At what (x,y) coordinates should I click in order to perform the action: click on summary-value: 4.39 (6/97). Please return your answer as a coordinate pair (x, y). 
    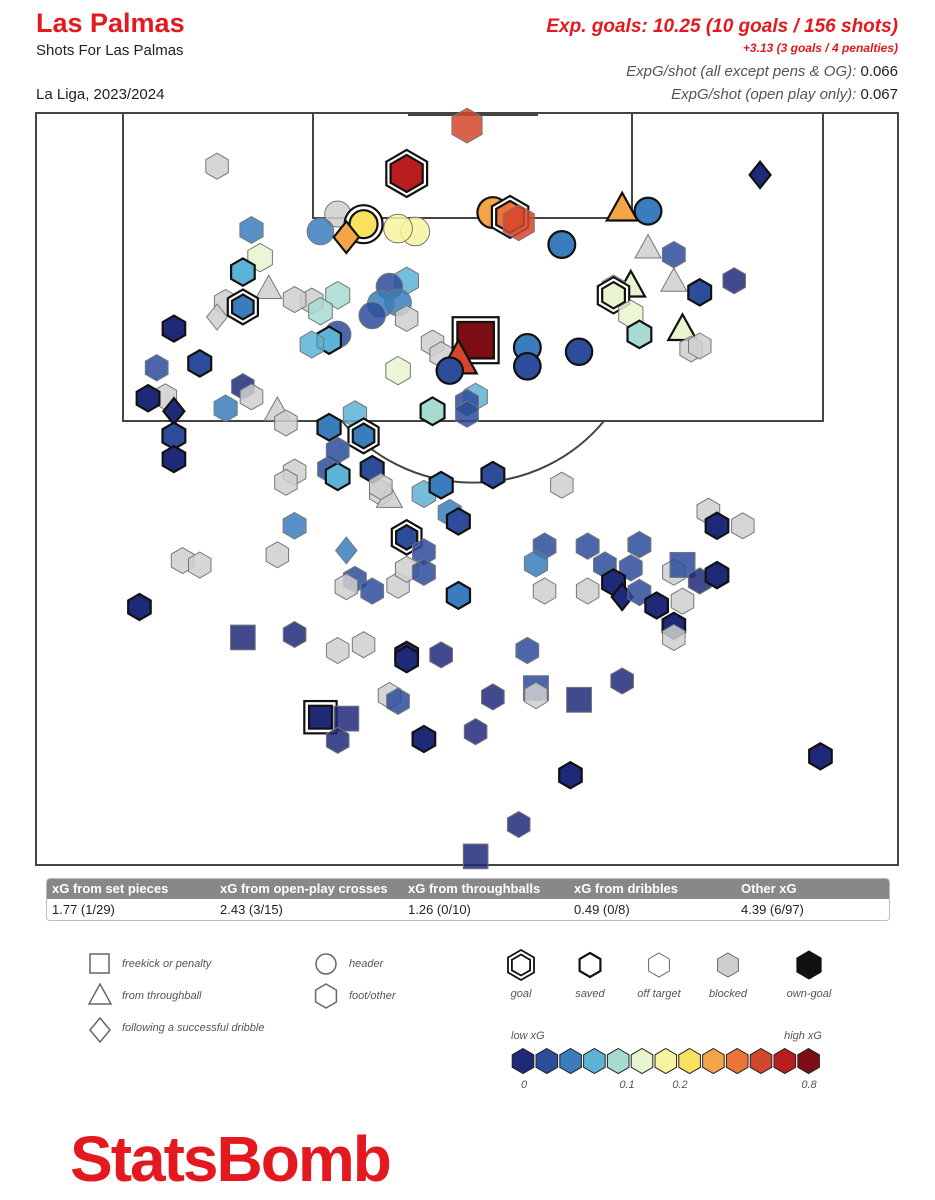
    Looking at the image, I should click on (772, 909).